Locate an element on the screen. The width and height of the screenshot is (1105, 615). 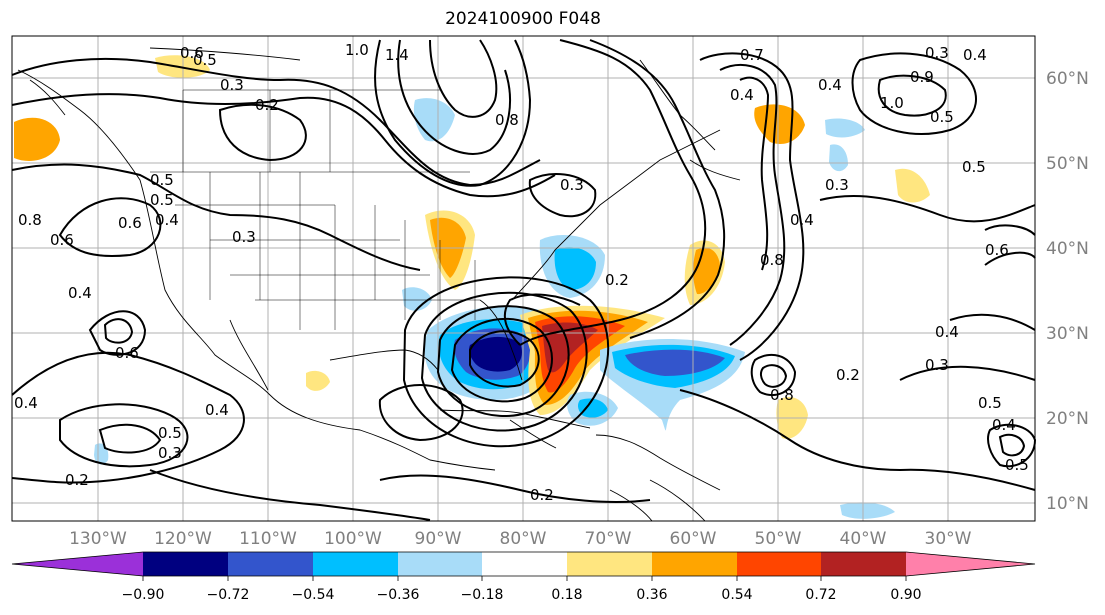
lat-label: 50°N is located at coordinates (1067, 164).